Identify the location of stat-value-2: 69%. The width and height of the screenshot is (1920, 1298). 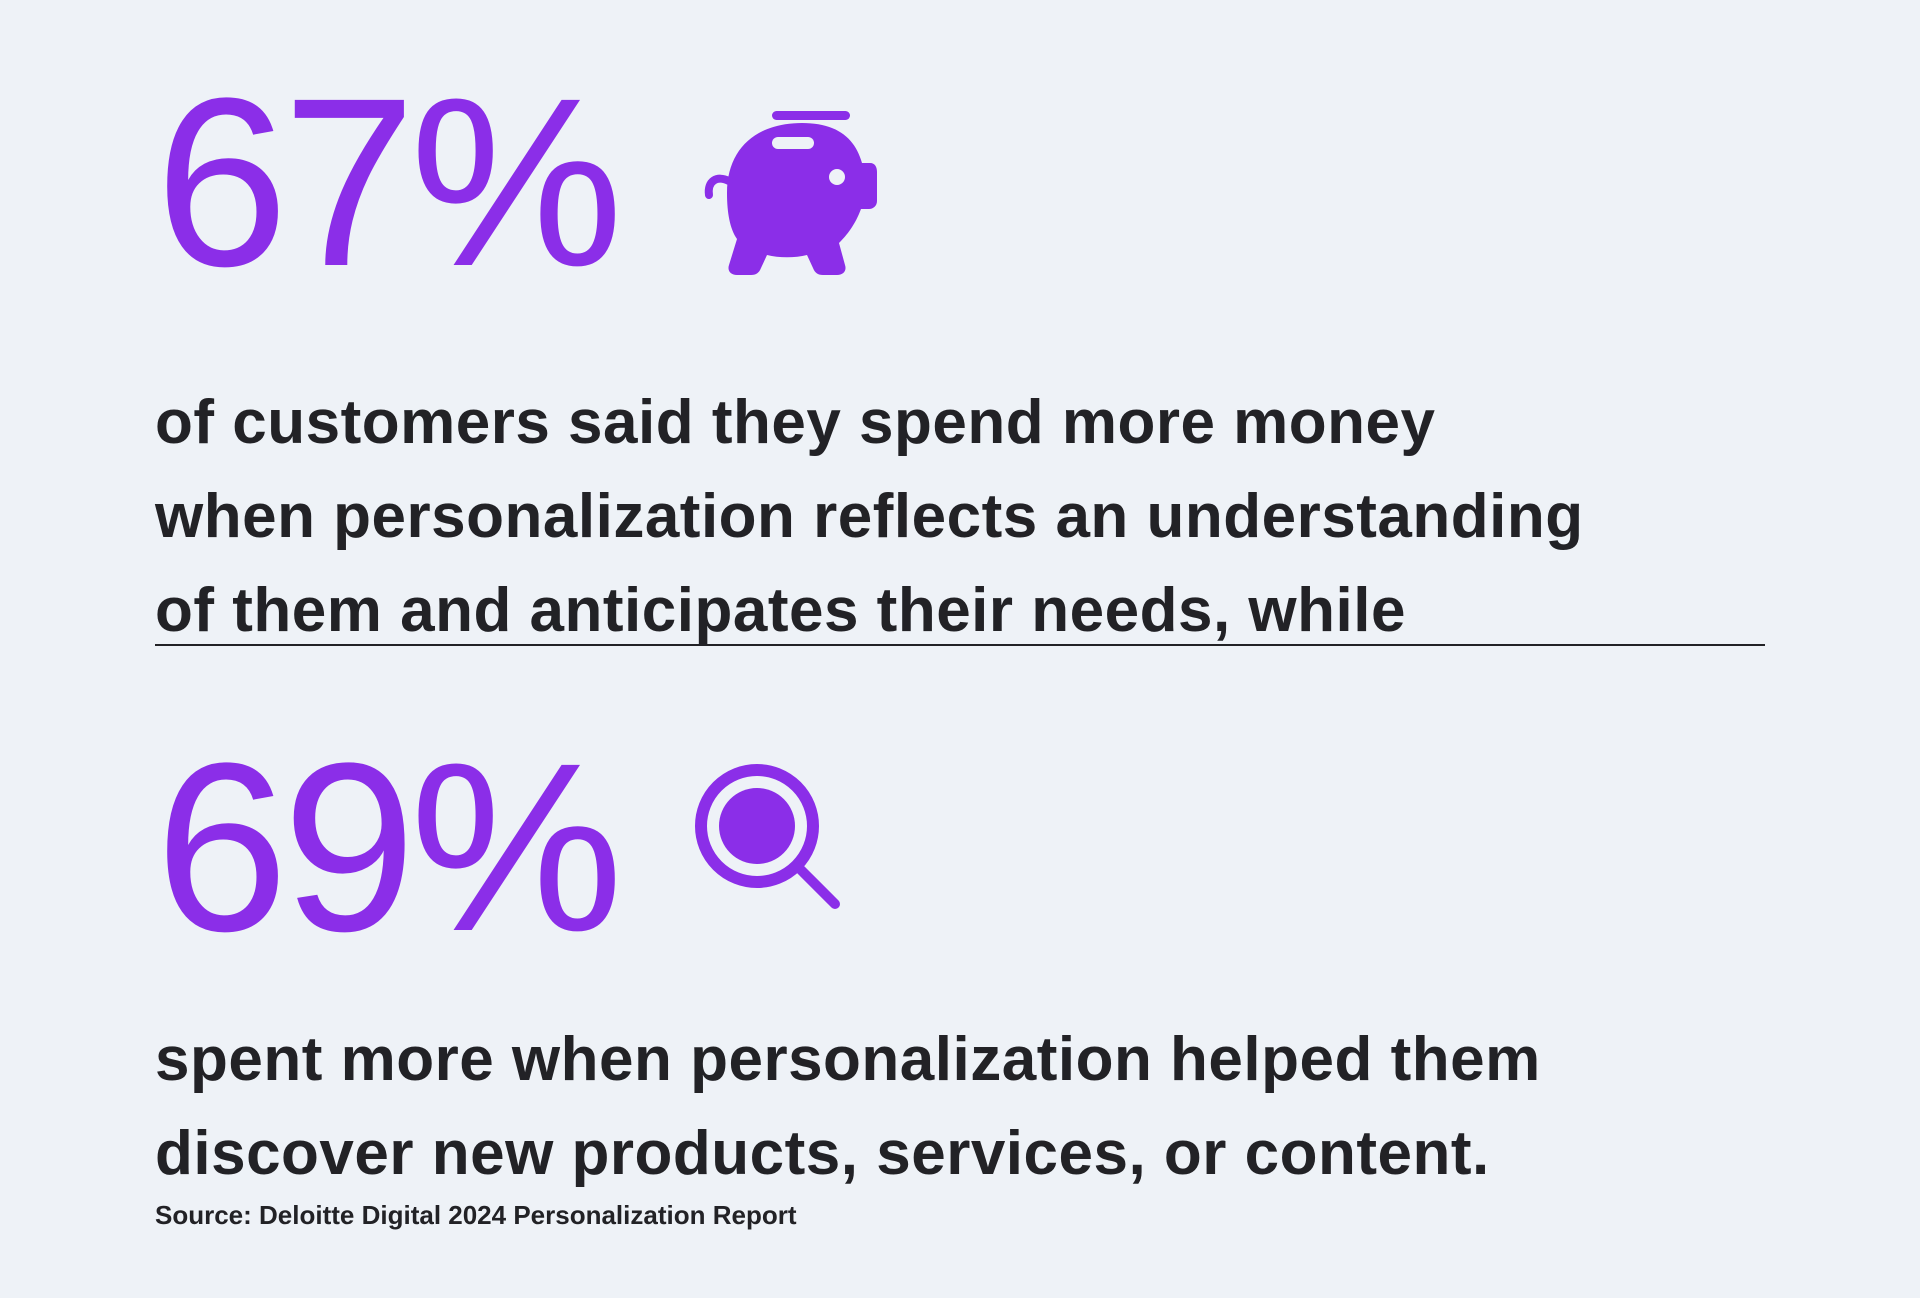
(389, 847).